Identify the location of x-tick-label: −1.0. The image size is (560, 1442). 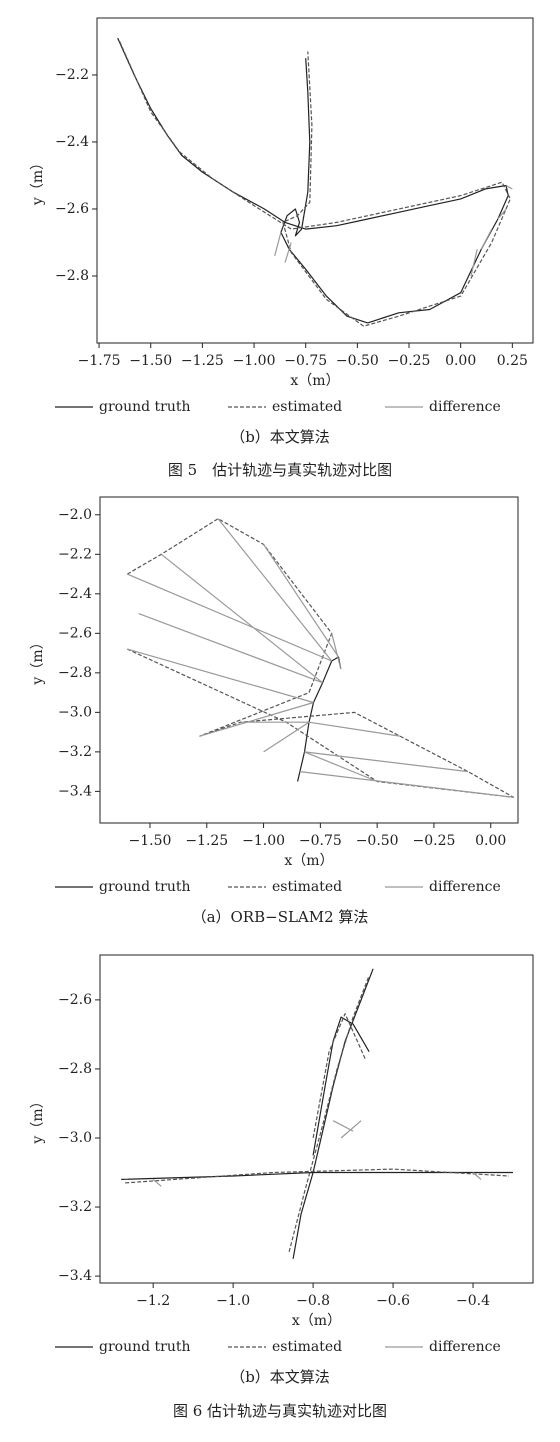
(233, 1301).